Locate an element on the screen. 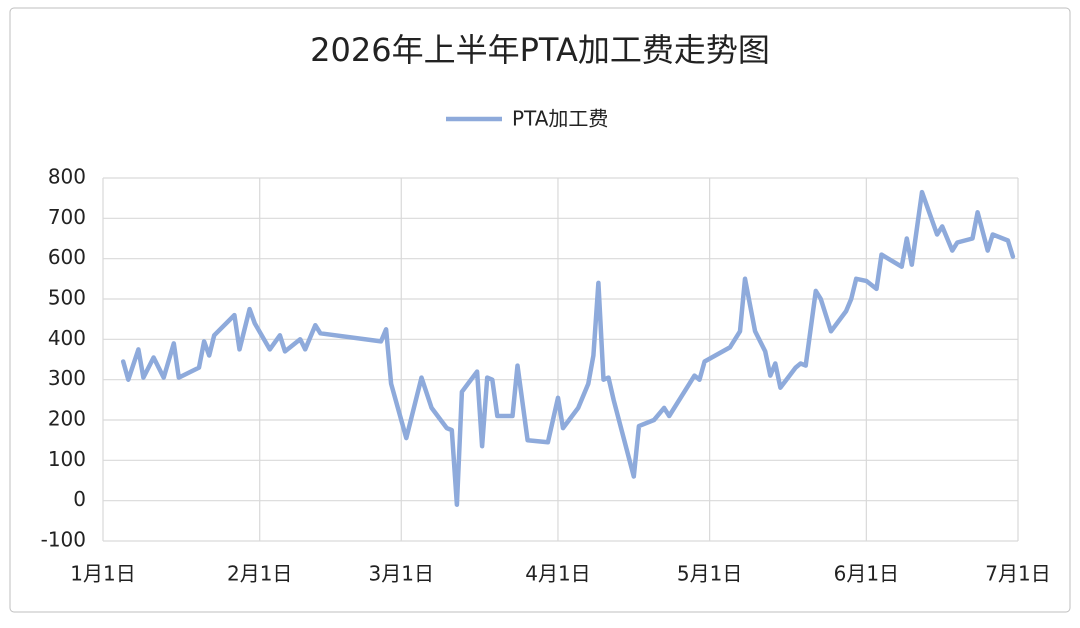 Image resolution: width=1080 pixels, height=628 pixels. y-tick-label: 600 is located at coordinates (67, 257).